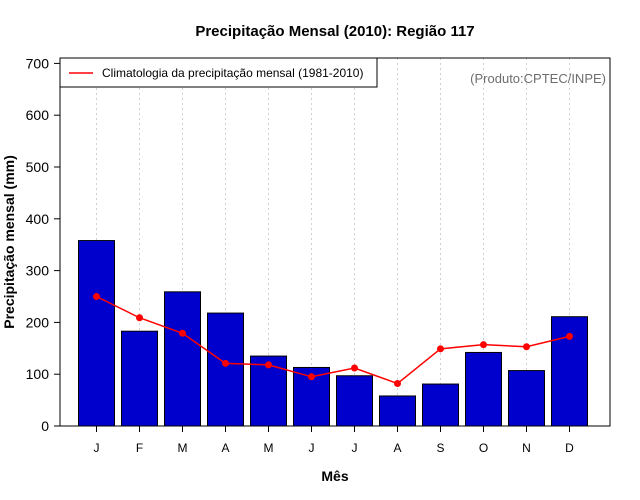  I want to click on x-tick-label: S, so click(440, 448).